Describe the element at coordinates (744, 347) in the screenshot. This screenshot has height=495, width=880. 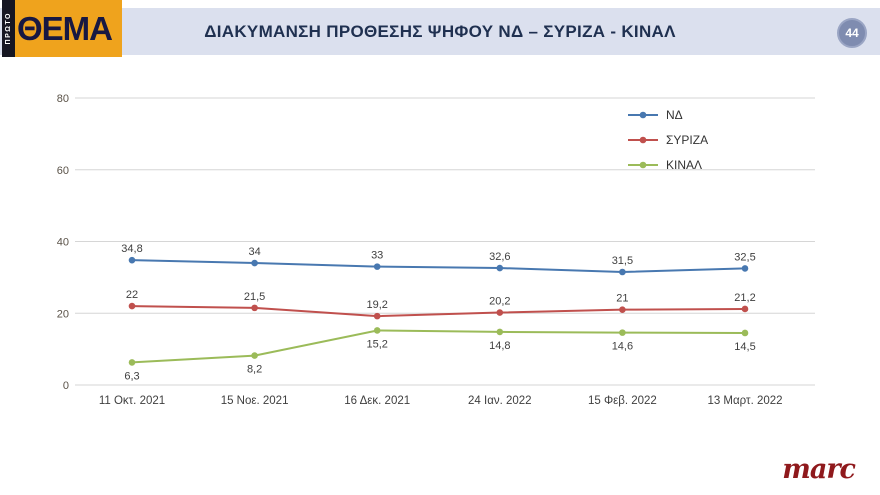
I see `data-label-ΚΙΝΑΛ: 14,5` at that location.